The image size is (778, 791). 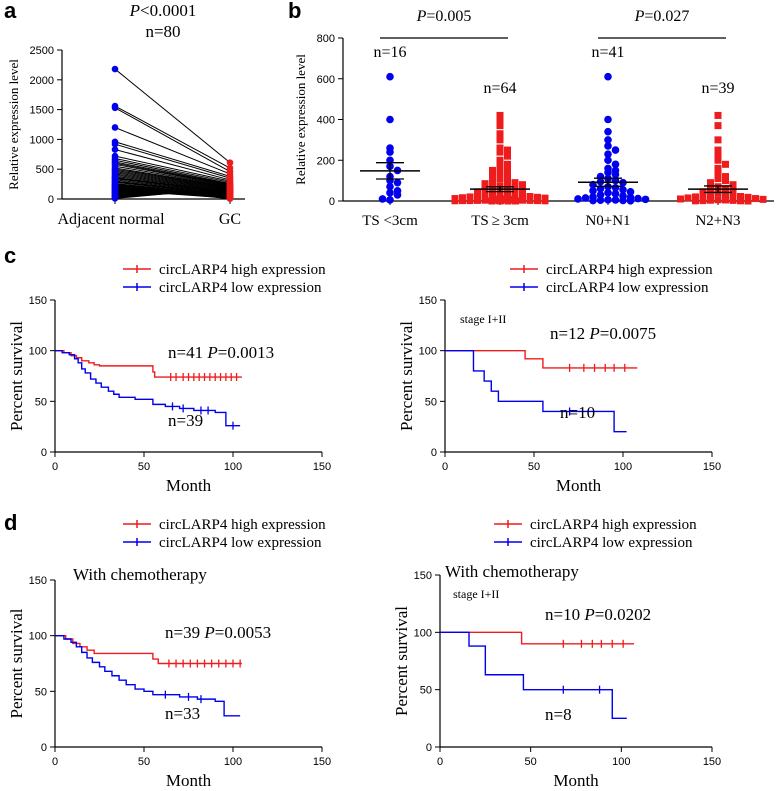 I want to click on km-d-right-annotation-part-0: n=8, so click(x=558, y=714).